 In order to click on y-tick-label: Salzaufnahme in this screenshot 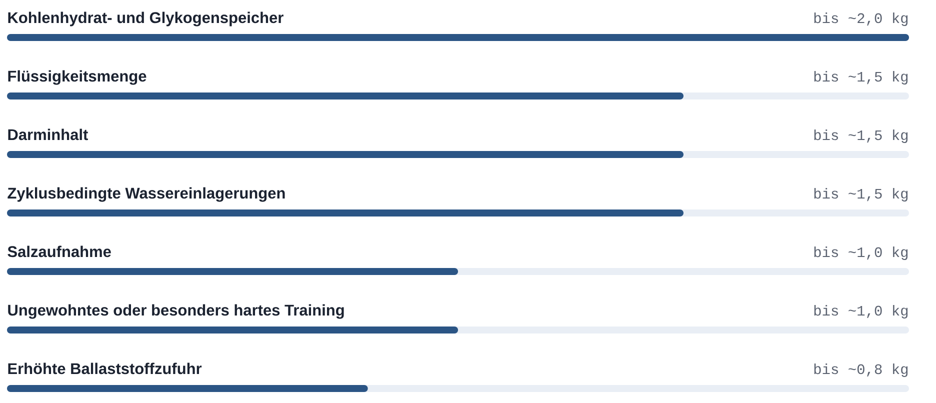, I will do `click(59, 252)`.